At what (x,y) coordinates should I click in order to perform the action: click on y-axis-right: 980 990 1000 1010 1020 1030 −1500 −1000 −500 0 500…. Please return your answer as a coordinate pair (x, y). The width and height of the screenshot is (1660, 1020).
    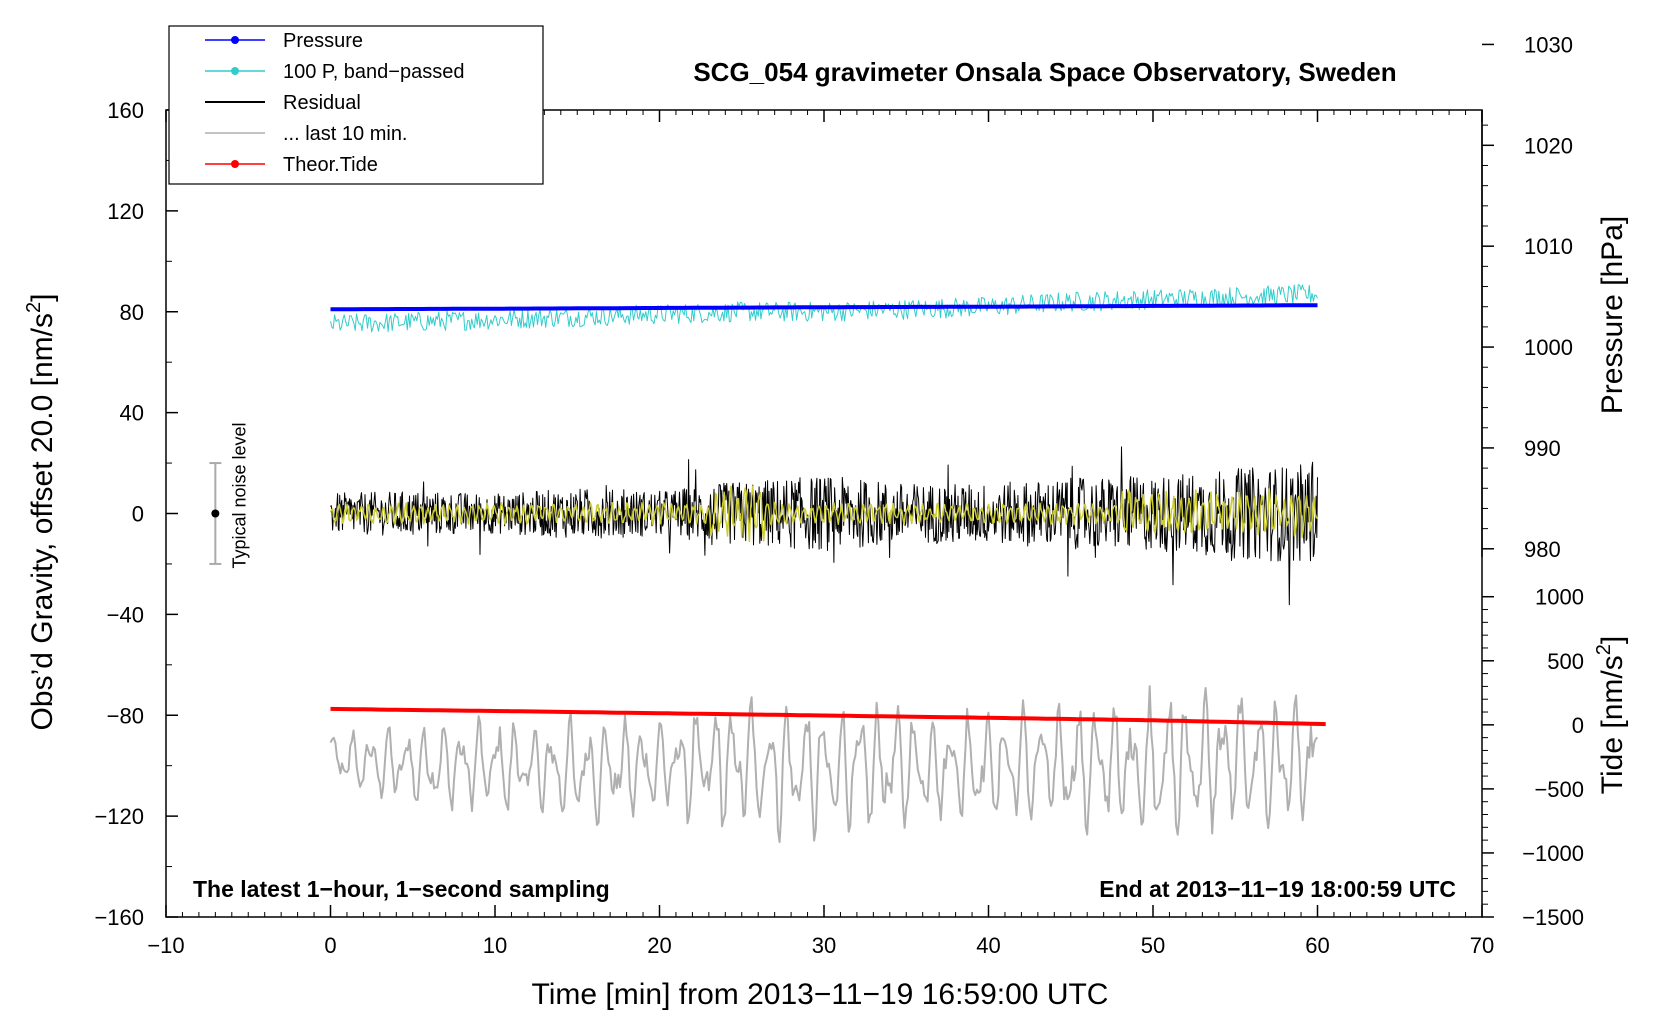
    Looking at the image, I should click on (1532, 481).